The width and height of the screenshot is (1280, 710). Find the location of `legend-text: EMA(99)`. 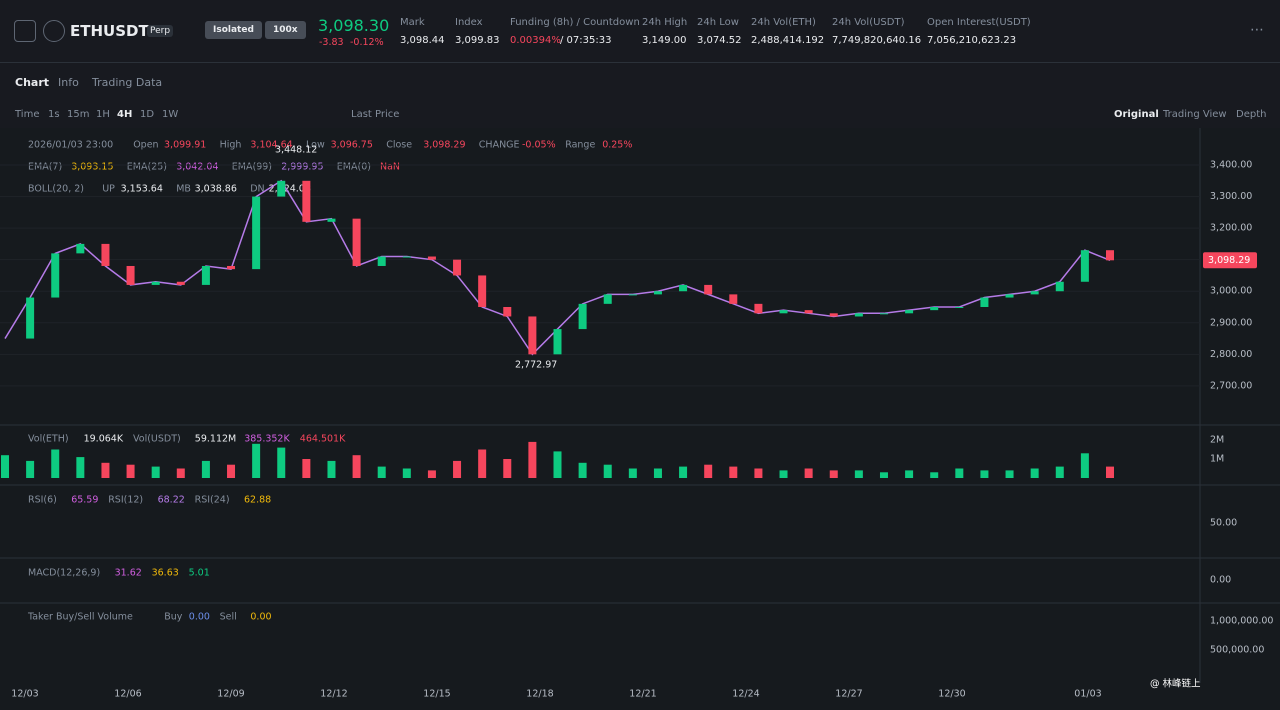

legend-text: EMA(99) is located at coordinates (252, 167).